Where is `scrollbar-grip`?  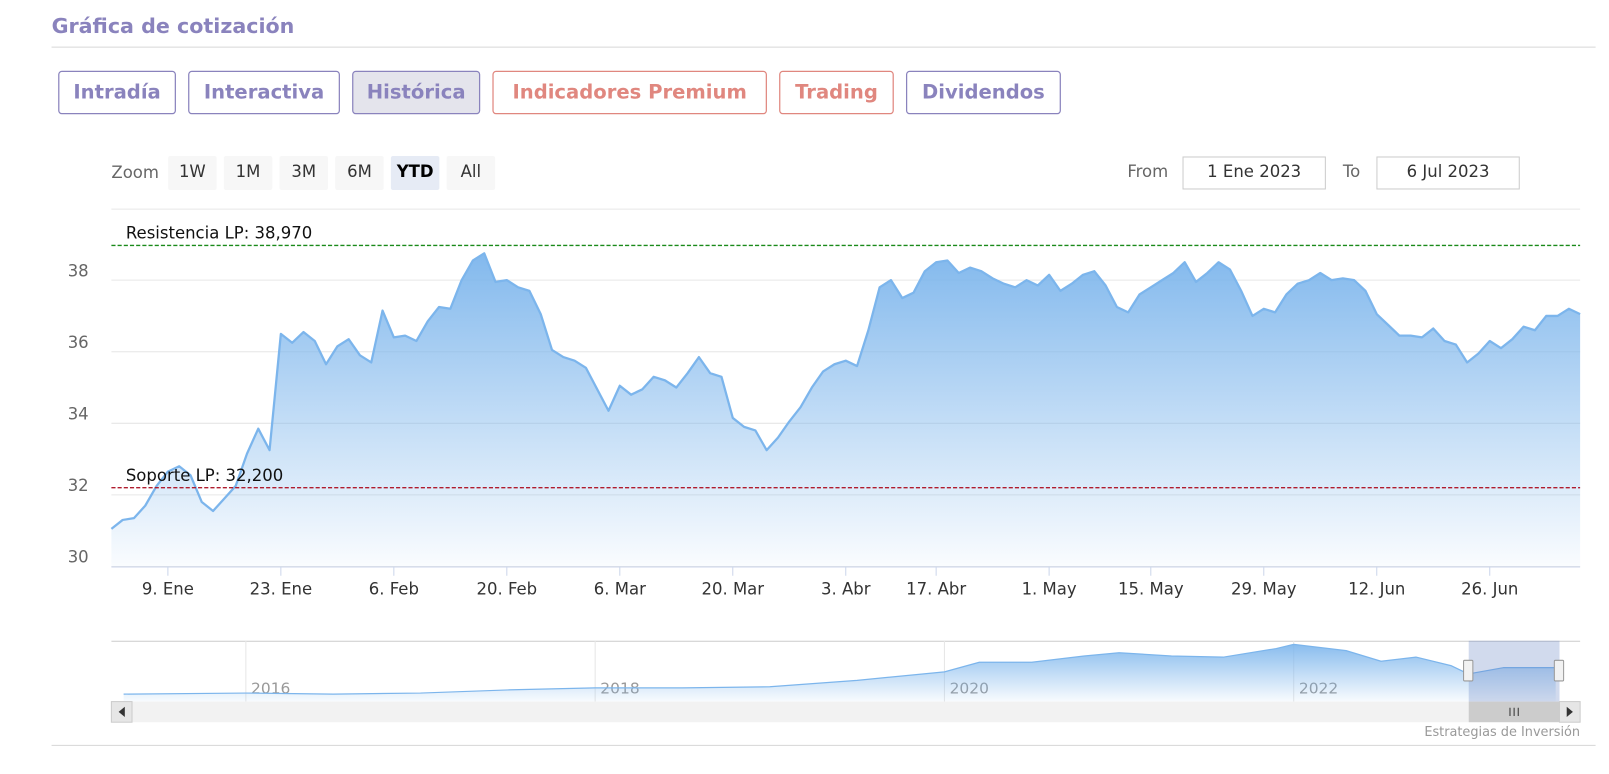 scrollbar-grip is located at coordinates (1514, 712).